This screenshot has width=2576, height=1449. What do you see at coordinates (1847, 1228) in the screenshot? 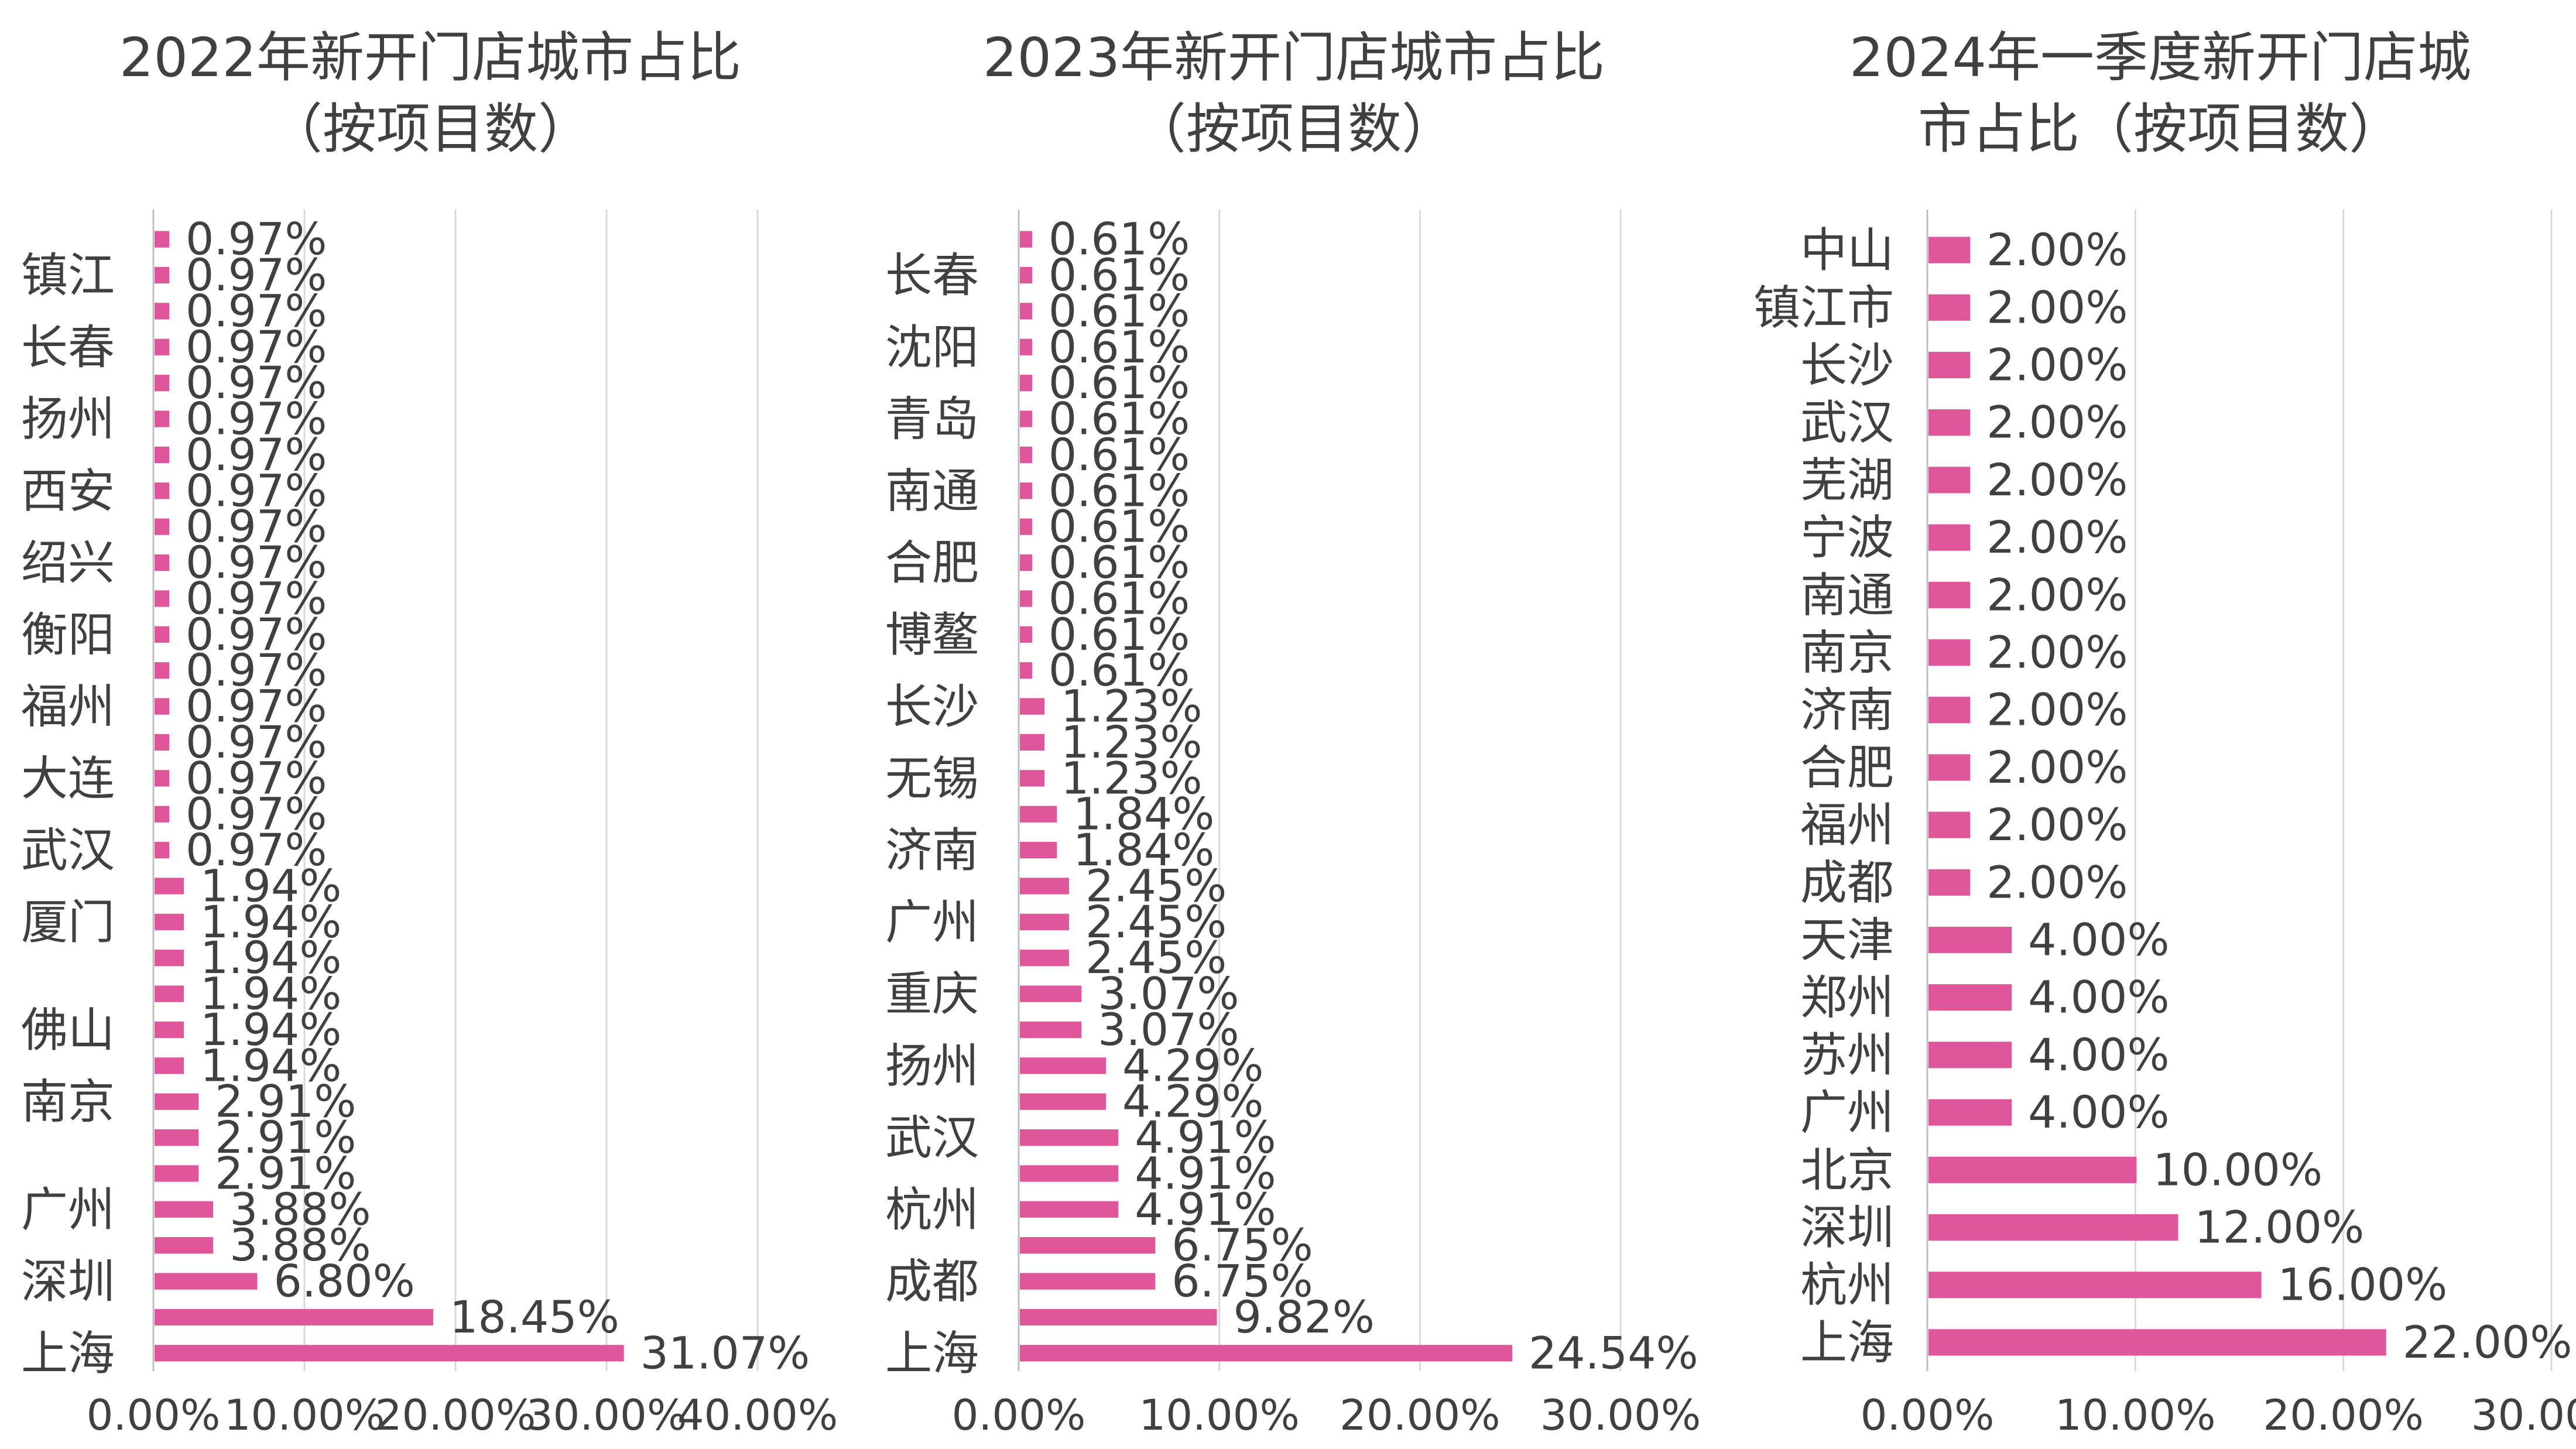
I see `chart-2024q1-category-label: 深圳` at bounding box center [1847, 1228].